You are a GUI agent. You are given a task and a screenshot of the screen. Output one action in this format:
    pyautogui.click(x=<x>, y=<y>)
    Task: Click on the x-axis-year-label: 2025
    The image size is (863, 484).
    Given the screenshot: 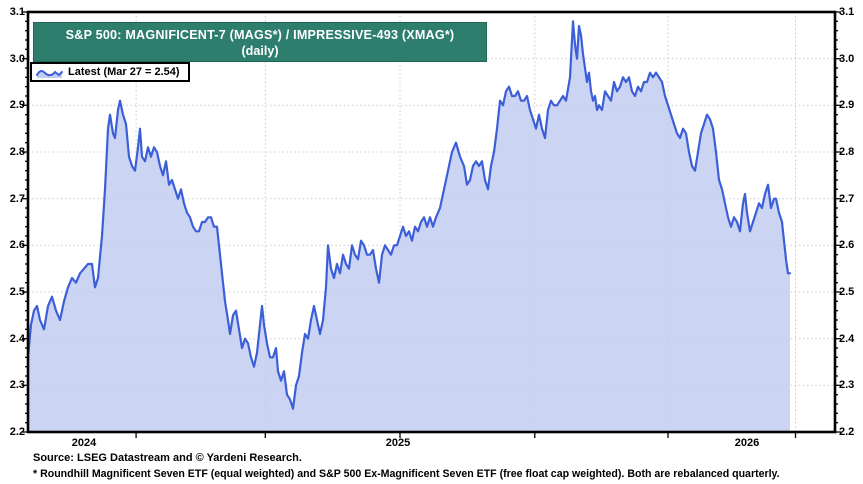 What is the action you would take?
    pyautogui.click(x=398, y=443)
    